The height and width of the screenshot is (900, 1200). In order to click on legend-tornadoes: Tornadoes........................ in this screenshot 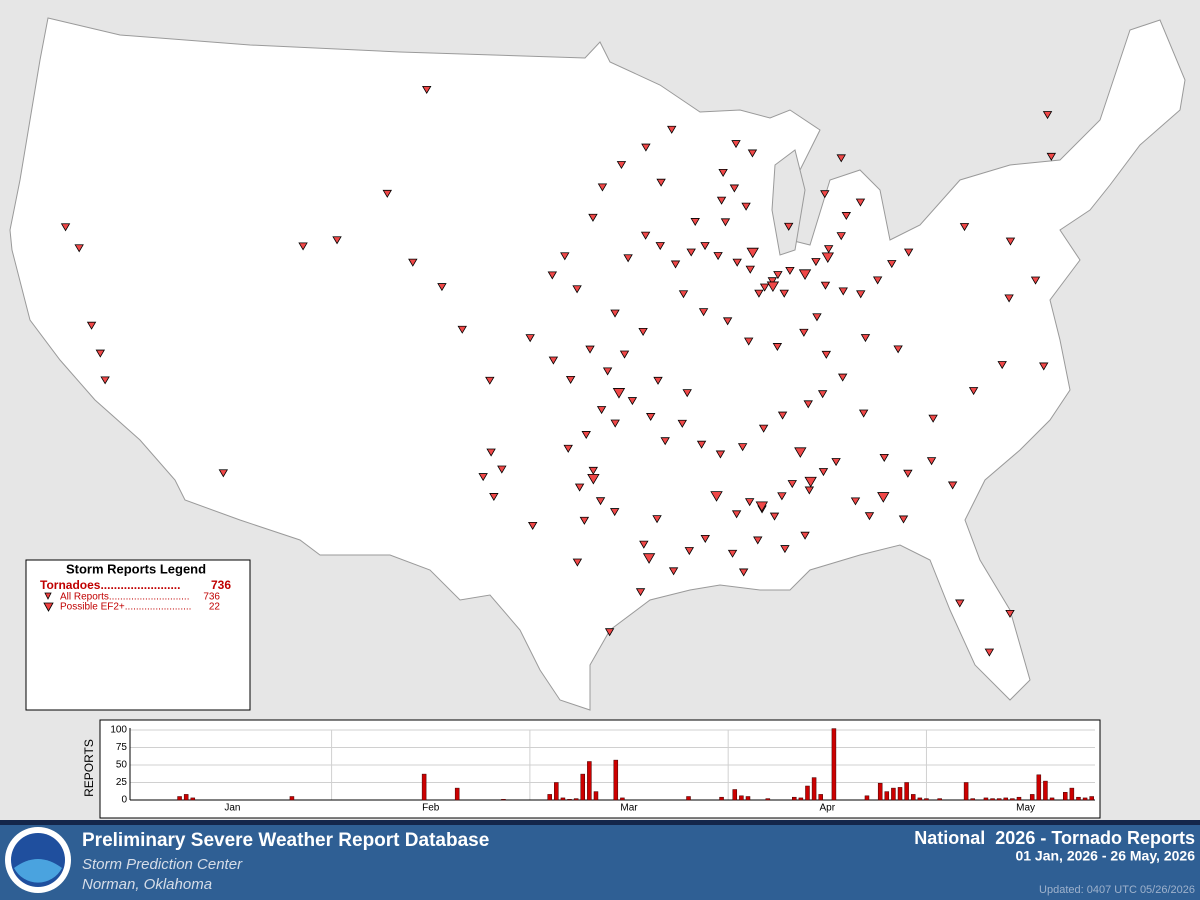, I will do `click(110, 585)`.